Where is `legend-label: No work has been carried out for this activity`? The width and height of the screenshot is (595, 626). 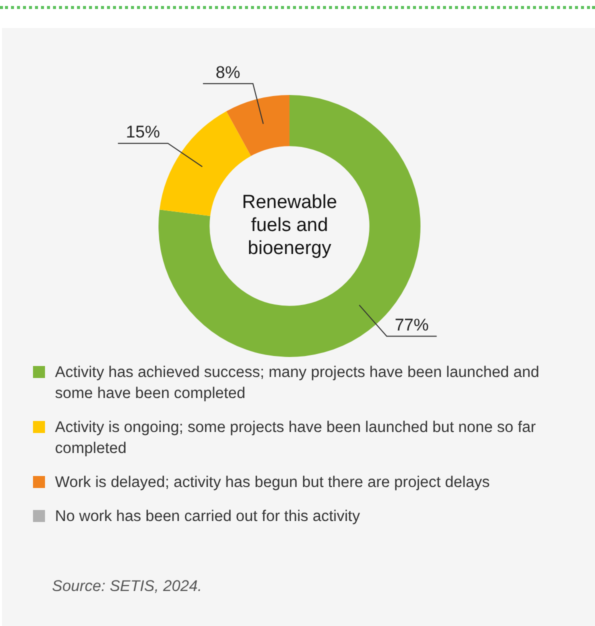
legend-label: No work has been carried out for this activity is located at coordinates (207, 517).